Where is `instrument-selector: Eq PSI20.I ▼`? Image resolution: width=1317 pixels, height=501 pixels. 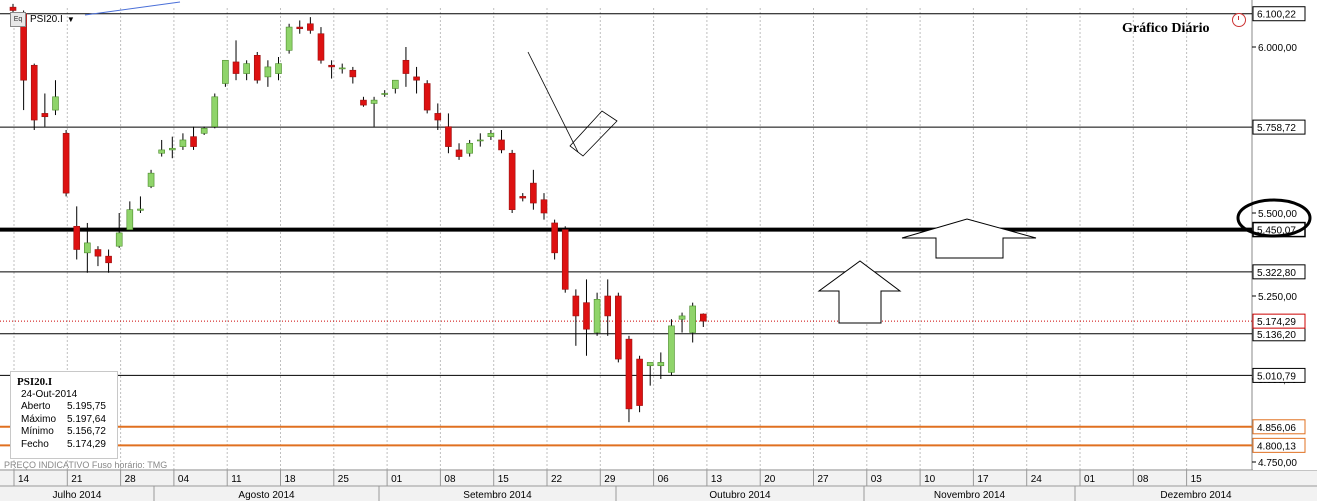 instrument-selector: Eq PSI20.I ▼ is located at coordinates (42, 19).